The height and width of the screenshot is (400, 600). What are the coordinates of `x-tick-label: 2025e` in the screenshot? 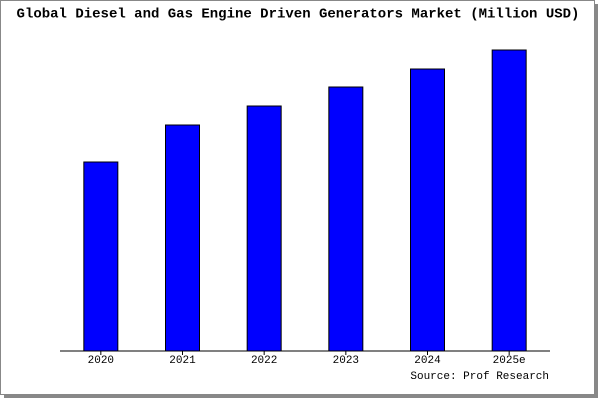 It's located at (509, 361).